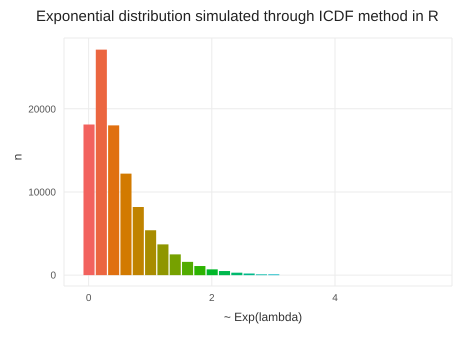  I want to click on x-tick-label: 4, so click(335, 298).